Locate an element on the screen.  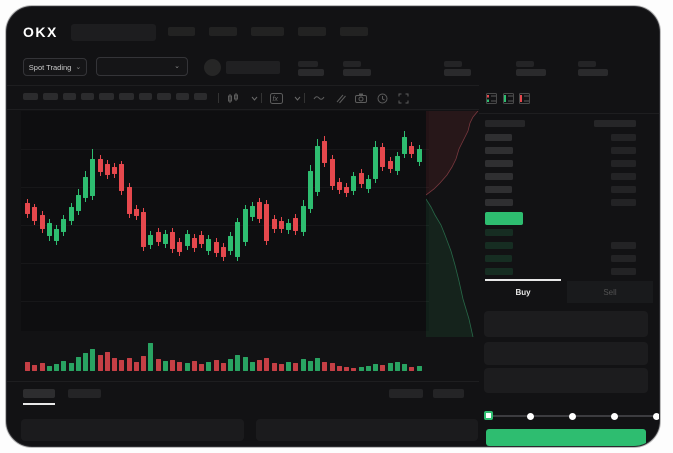
ask-price-skeleton is located at coordinates (499, 202).